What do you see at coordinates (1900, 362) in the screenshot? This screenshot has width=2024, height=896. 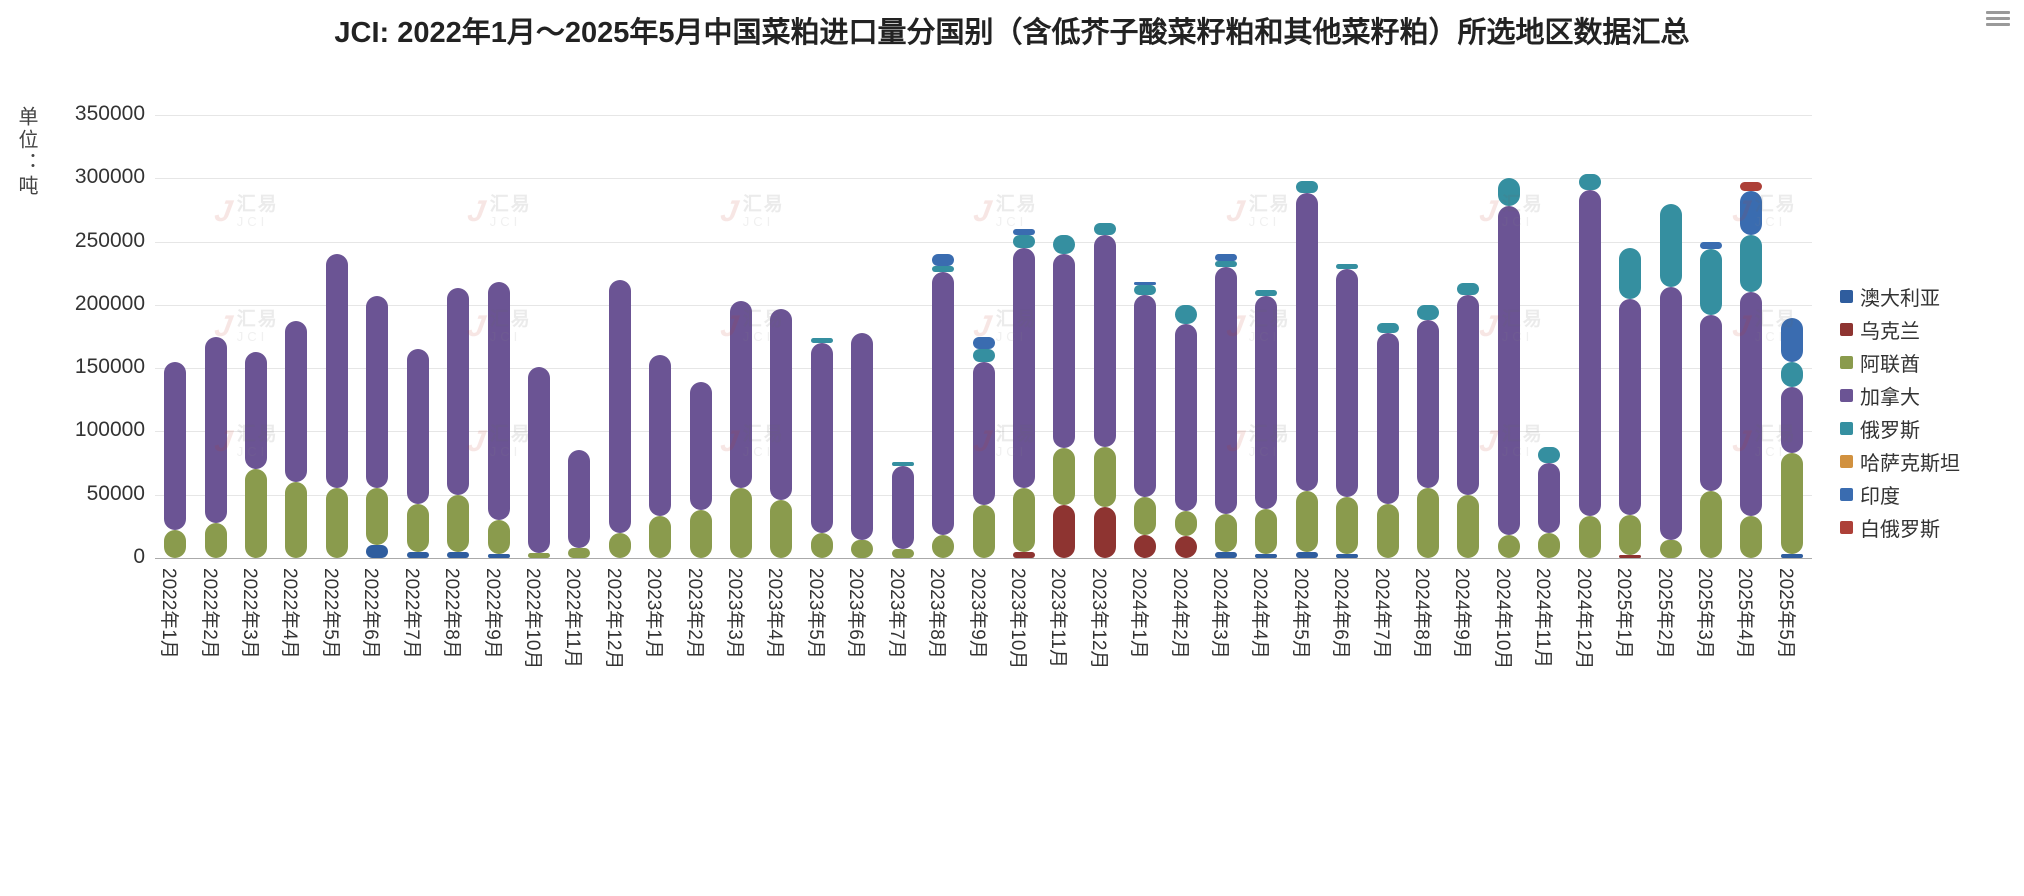 I see `legend-item: 阿联酋` at bounding box center [1900, 362].